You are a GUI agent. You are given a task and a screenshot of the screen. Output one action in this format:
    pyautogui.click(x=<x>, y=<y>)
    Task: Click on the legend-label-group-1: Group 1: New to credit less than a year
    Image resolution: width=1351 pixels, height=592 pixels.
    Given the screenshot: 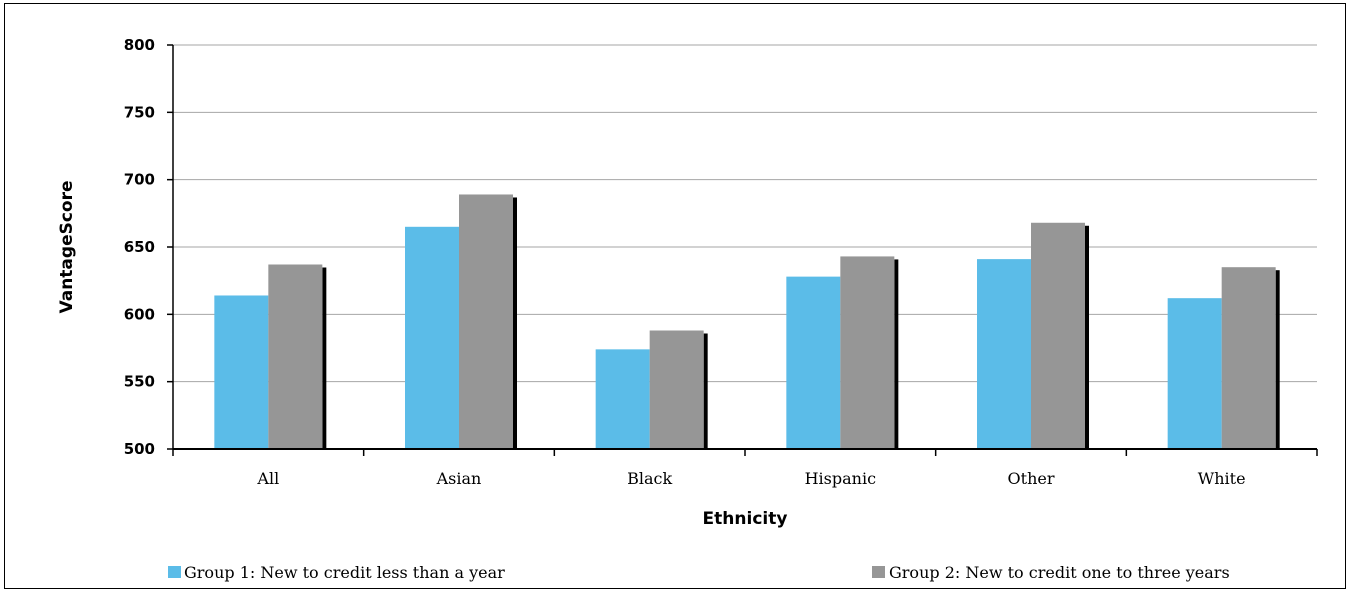 What is the action you would take?
    pyautogui.click(x=344, y=572)
    